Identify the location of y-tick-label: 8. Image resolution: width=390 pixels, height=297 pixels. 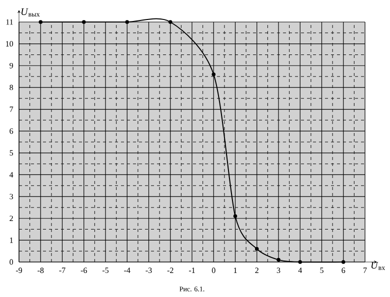
(12, 87).